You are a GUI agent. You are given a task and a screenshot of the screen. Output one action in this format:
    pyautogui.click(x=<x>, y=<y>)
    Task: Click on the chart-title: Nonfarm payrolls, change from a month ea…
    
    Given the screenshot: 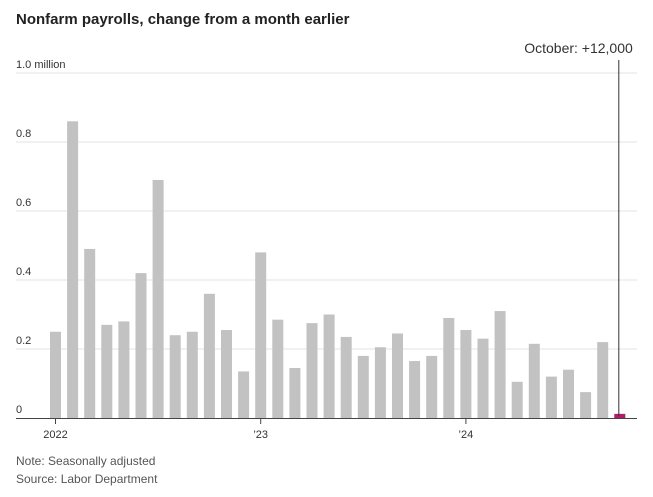 What is the action you would take?
    pyautogui.click(x=183, y=19)
    